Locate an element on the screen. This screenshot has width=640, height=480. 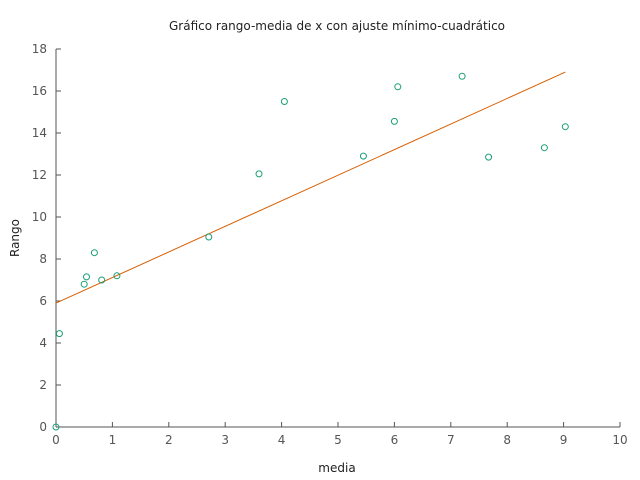
x-tick-label: 1 is located at coordinates (113, 440).